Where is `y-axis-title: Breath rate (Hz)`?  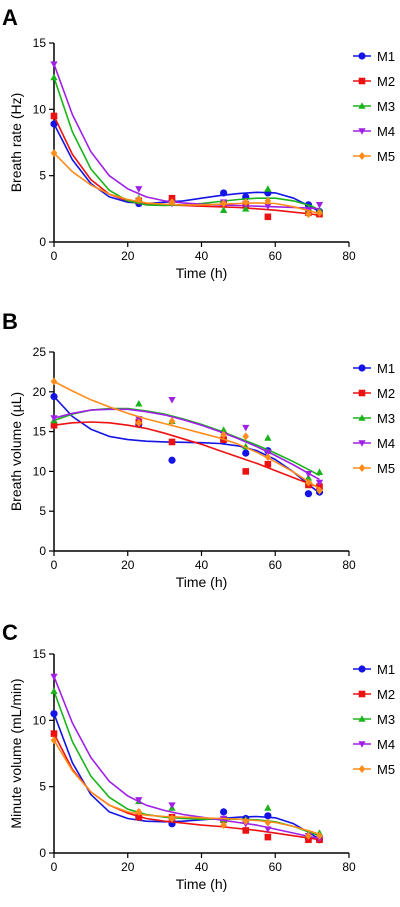
y-axis-title: Breath rate (Hz) is located at coordinates (16, 143).